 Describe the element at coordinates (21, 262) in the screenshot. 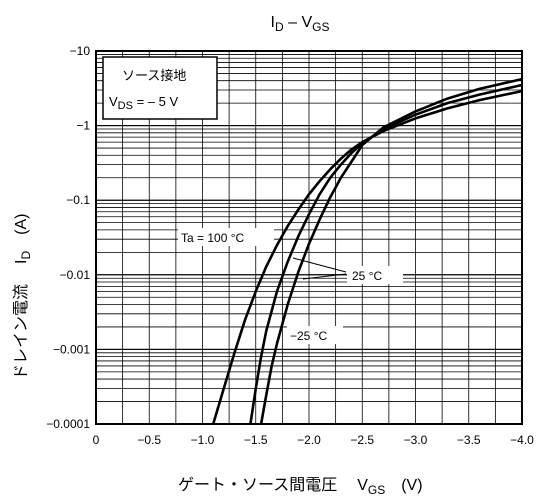

I see `y-axis-symbol: I` at that location.